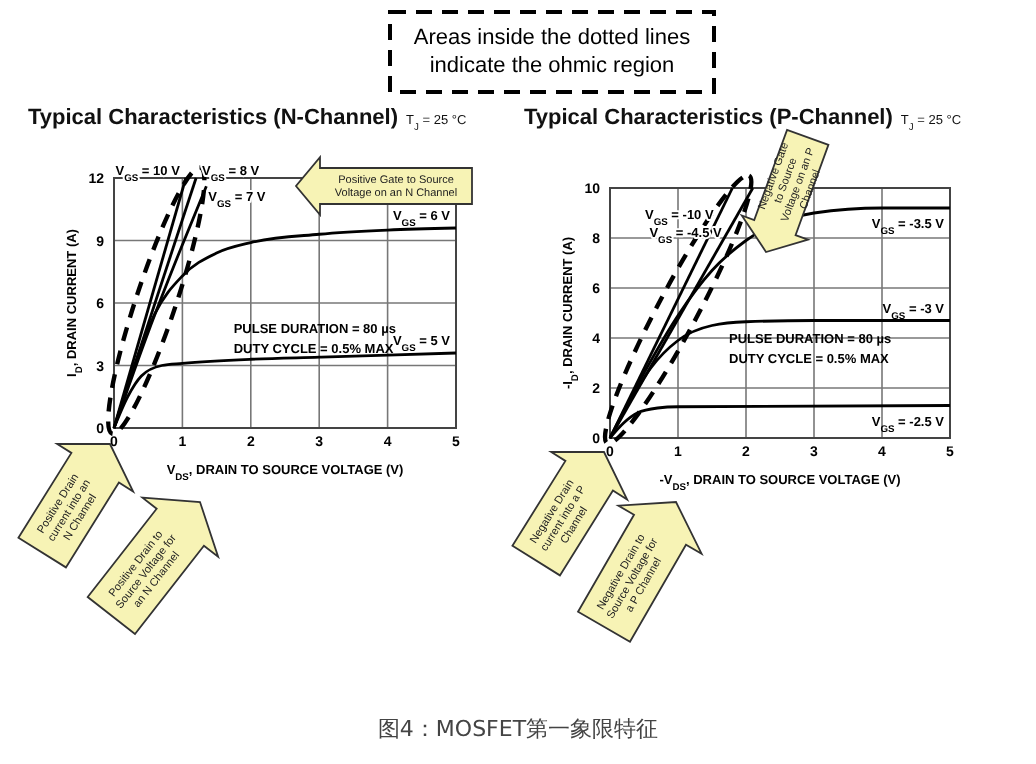  What do you see at coordinates (518, 729) in the screenshot?
I see `caption: 图4：MOSFET第一象限特征` at bounding box center [518, 729].